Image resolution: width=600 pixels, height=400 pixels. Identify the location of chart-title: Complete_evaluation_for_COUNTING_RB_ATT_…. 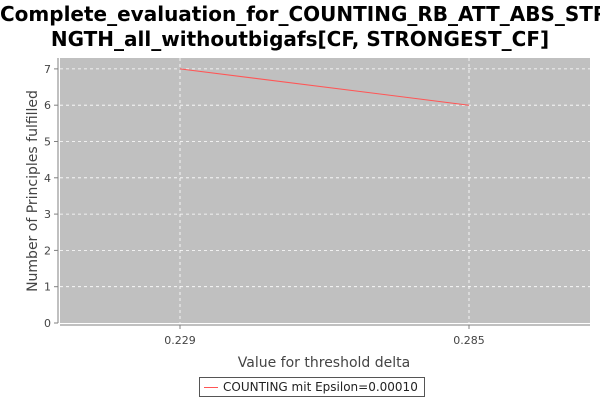
(300, 27).